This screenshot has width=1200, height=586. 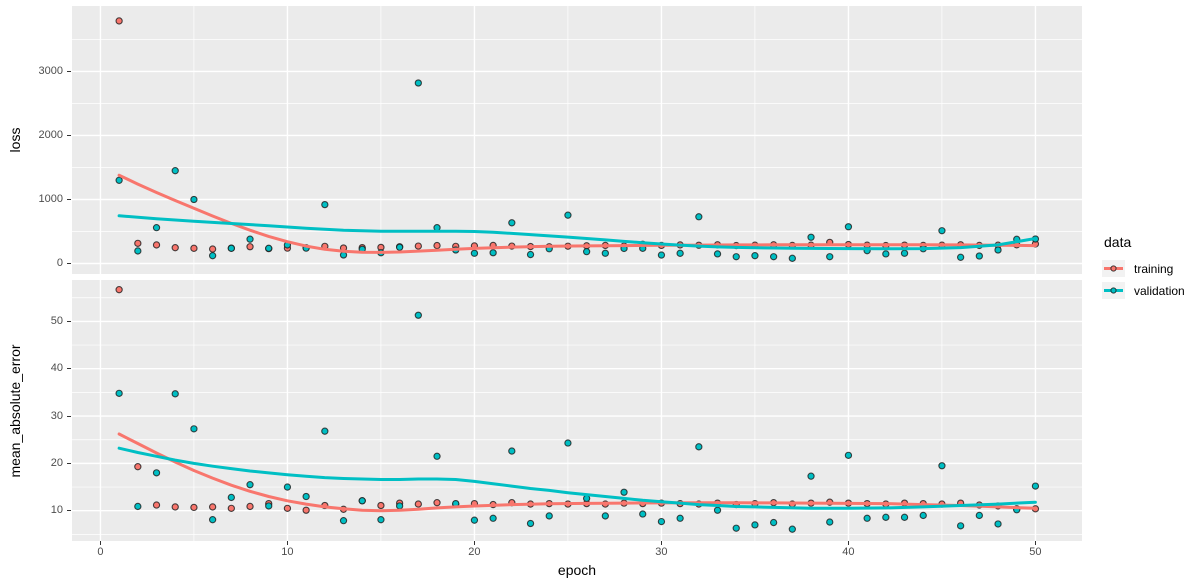 What do you see at coordinates (1154, 268) in the screenshot?
I see `legend-label-training: training` at bounding box center [1154, 268].